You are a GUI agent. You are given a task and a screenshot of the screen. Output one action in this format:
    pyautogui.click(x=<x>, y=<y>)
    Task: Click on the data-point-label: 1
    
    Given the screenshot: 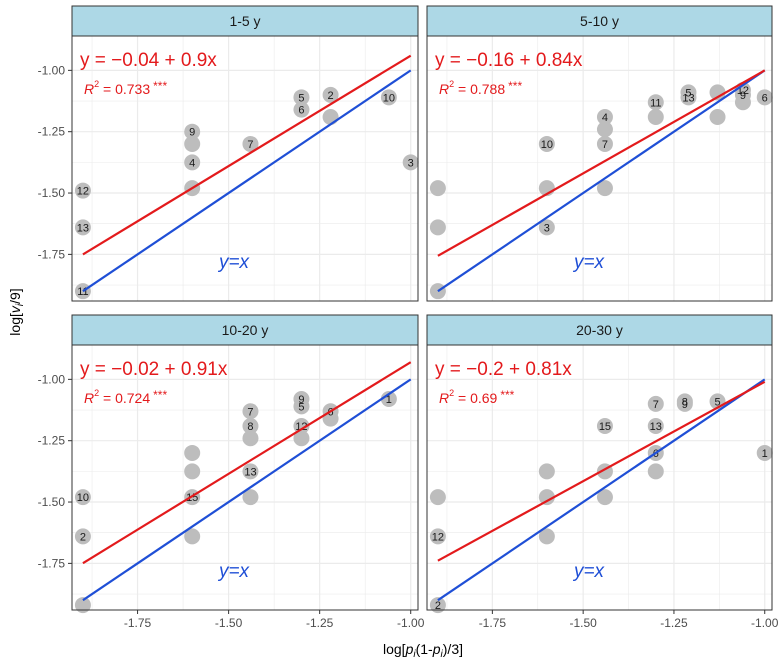 What is the action you would take?
    pyautogui.click(x=765, y=454)
    